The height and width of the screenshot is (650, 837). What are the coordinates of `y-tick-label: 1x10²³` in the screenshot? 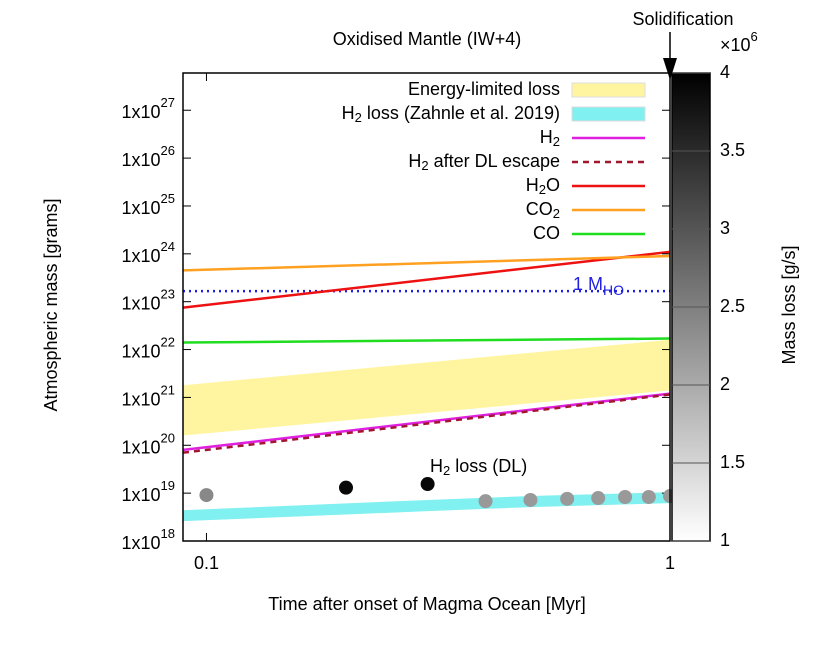 It's located at (148, 300).